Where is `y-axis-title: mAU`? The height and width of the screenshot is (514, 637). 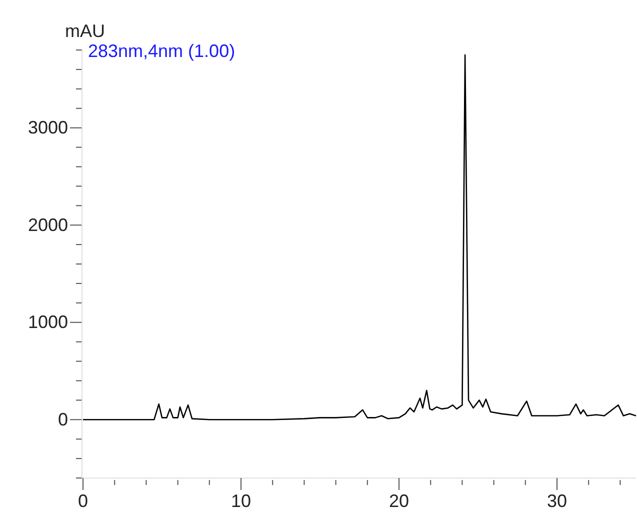
y-axis-title: mAU is located at coordinates (85, 31).